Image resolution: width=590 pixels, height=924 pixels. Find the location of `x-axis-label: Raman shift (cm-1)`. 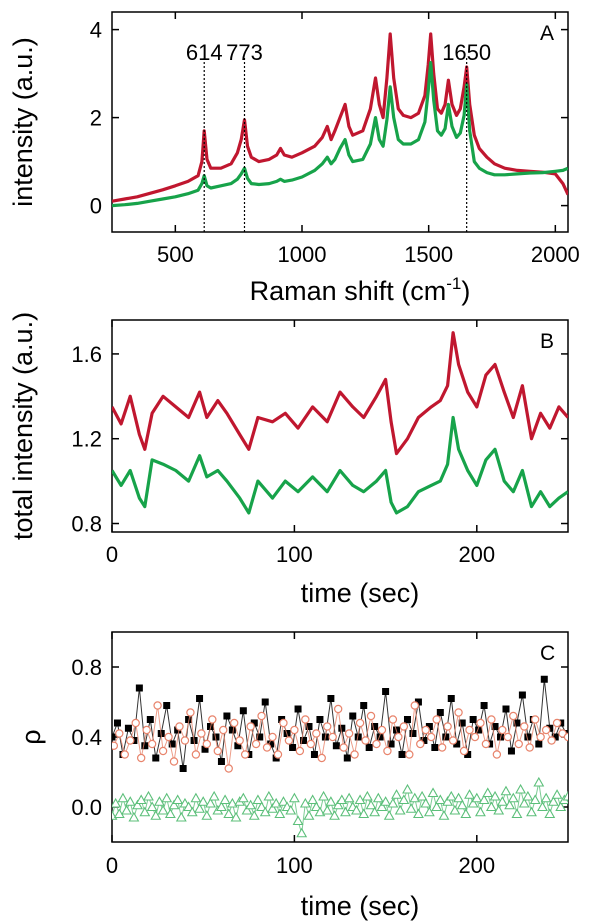

x-axis-label: Raman shift (cm-1) is located at coordinates (360, 290).